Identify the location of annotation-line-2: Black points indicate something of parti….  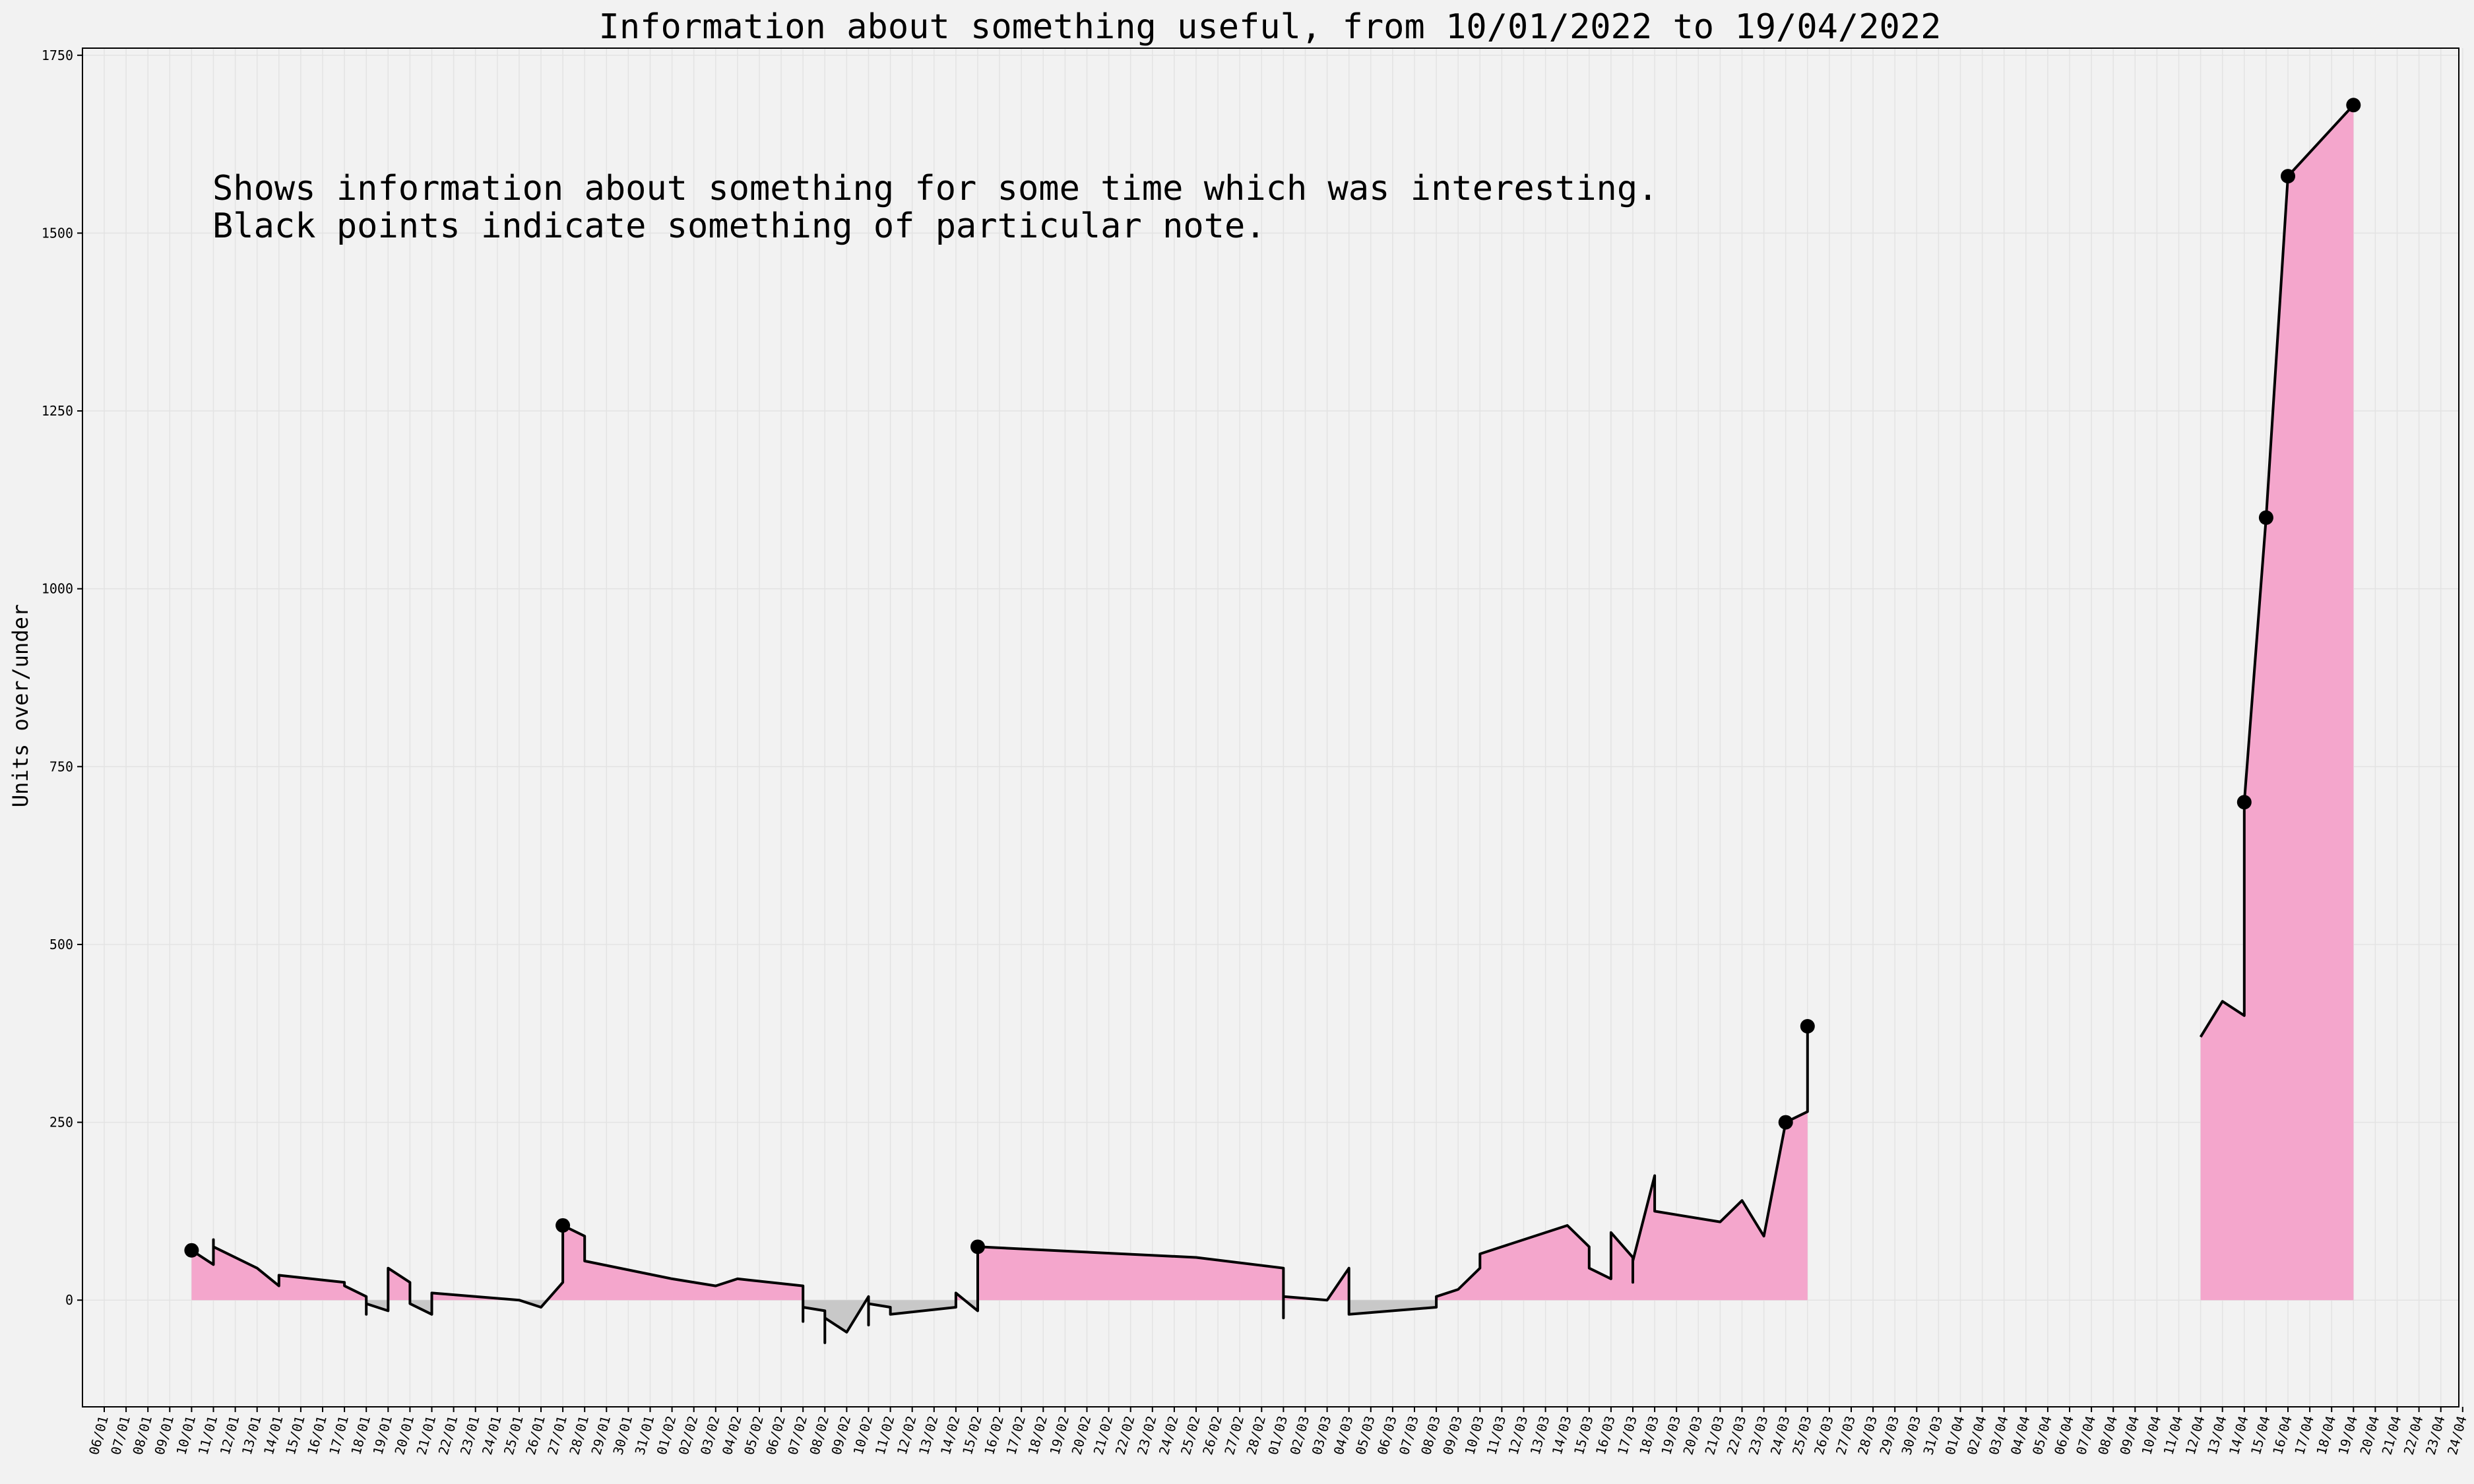
(739, 226).